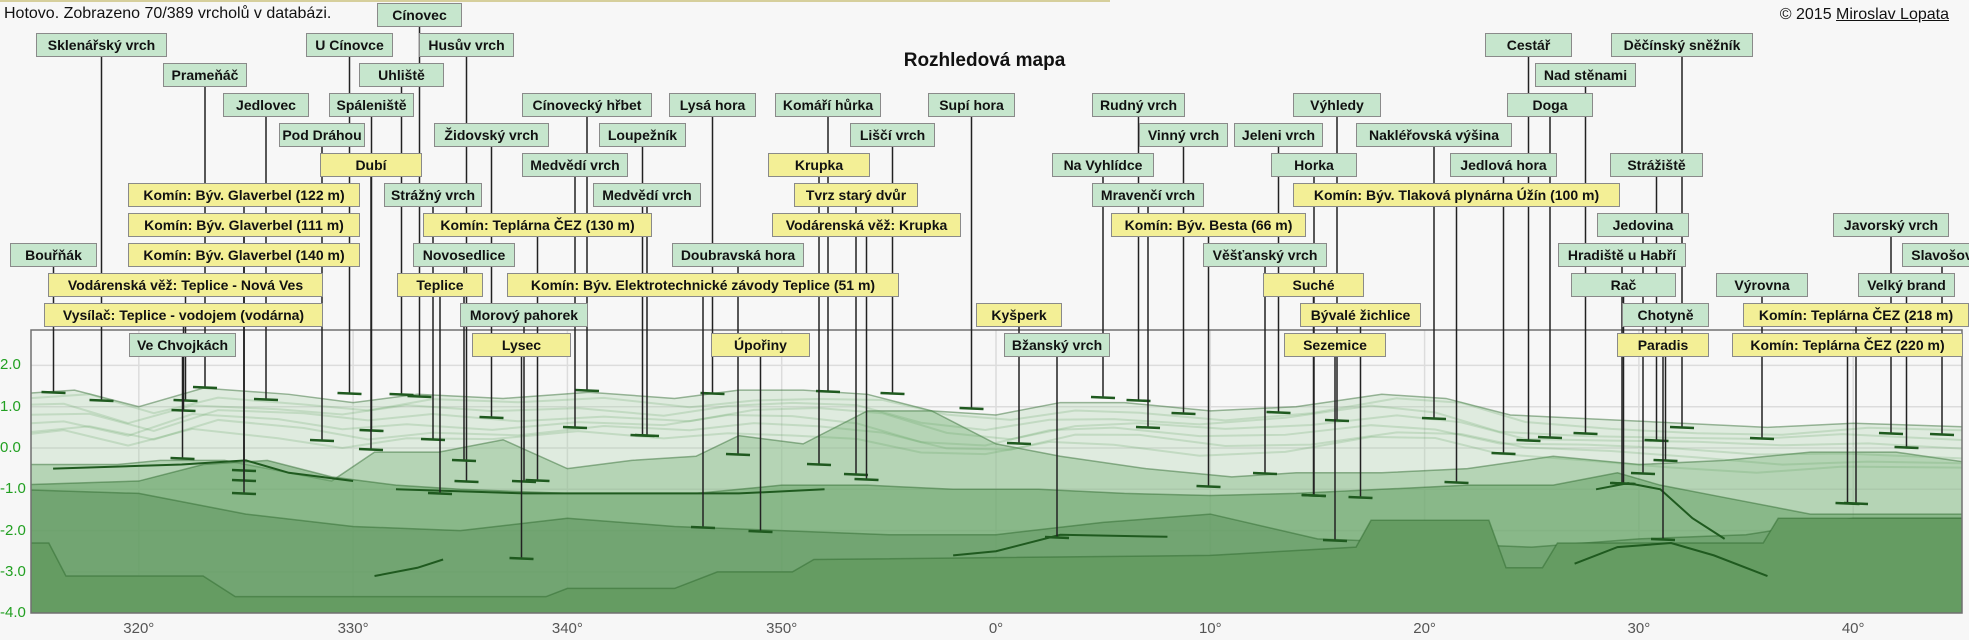 The image size is (1969, 640). Describe the element at coordinates (1313, 285) in the screenshot. I see `landmark-label: Suché` at that location.